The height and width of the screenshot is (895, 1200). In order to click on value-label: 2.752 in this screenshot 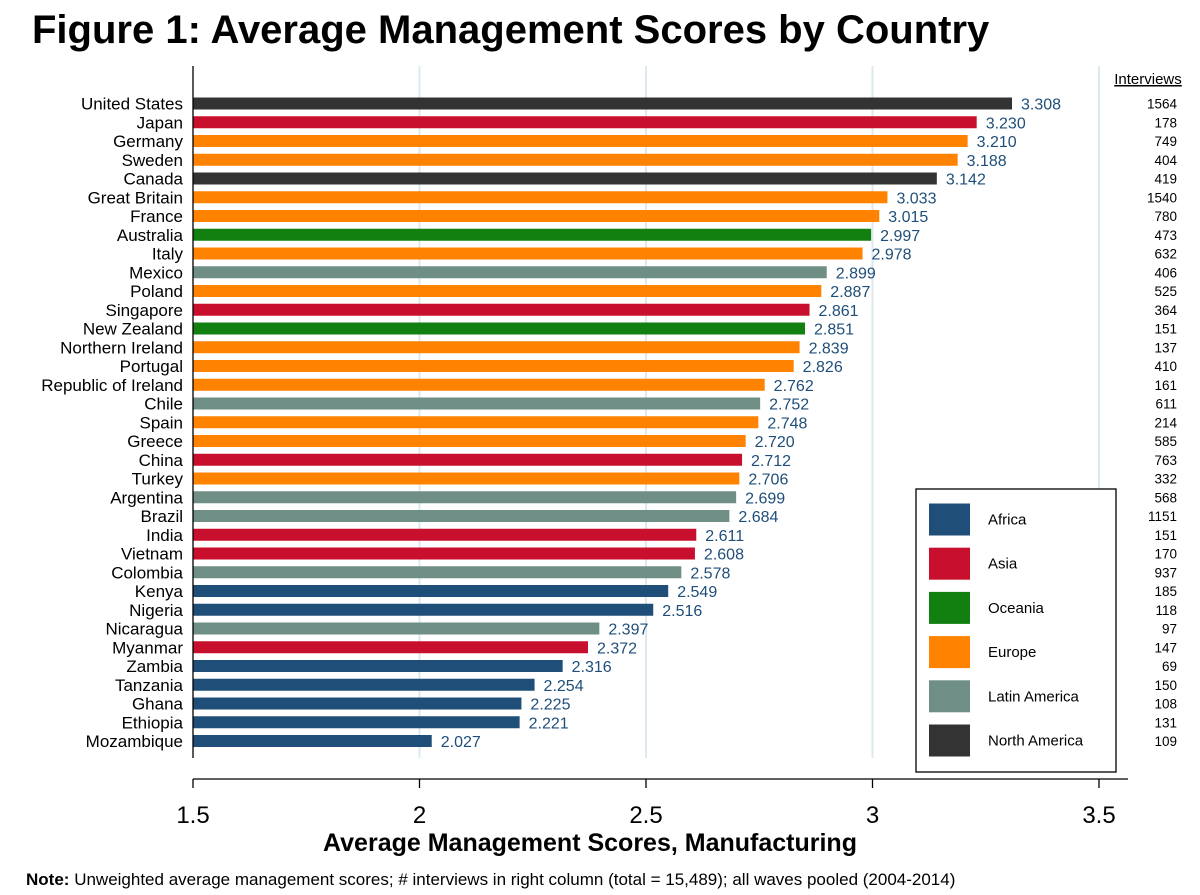, I will do `click(789, 405)`.